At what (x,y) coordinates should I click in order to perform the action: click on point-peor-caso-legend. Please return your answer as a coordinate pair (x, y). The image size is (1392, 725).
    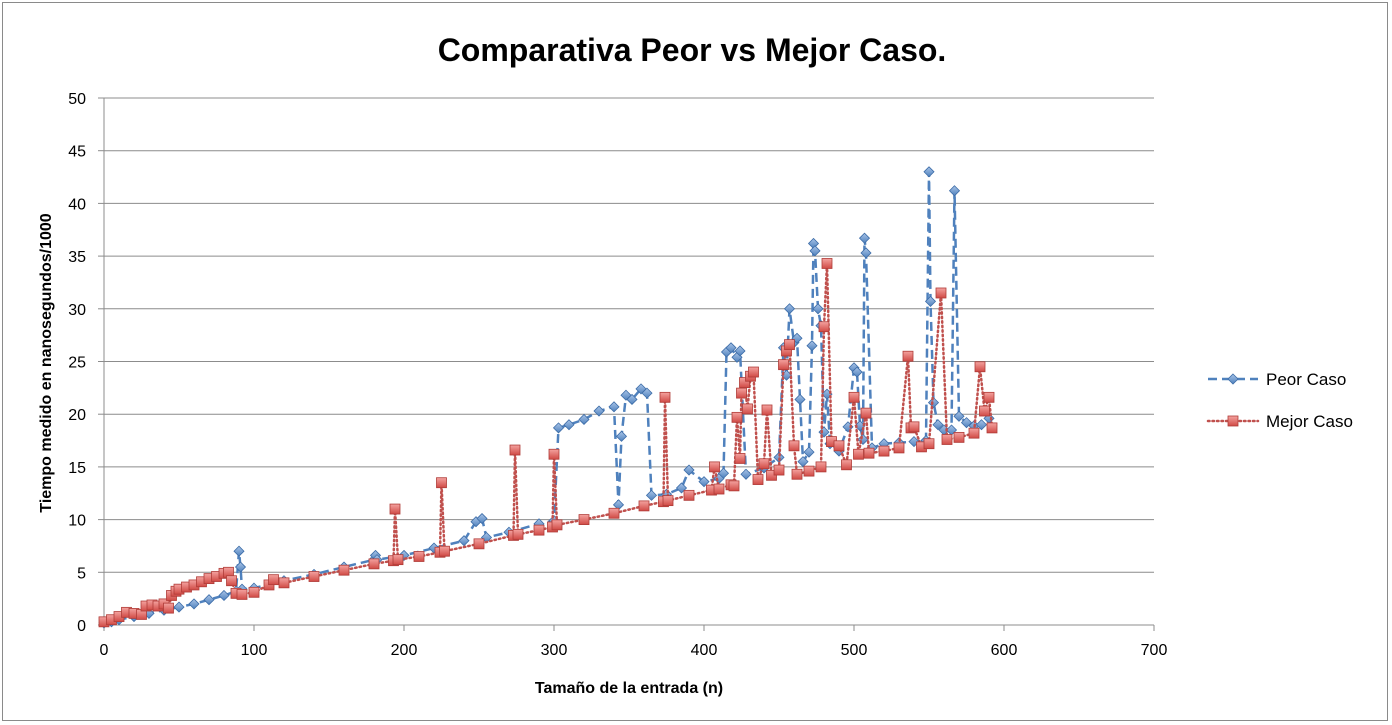
    Looking at the image, I should click on (1233, 379).